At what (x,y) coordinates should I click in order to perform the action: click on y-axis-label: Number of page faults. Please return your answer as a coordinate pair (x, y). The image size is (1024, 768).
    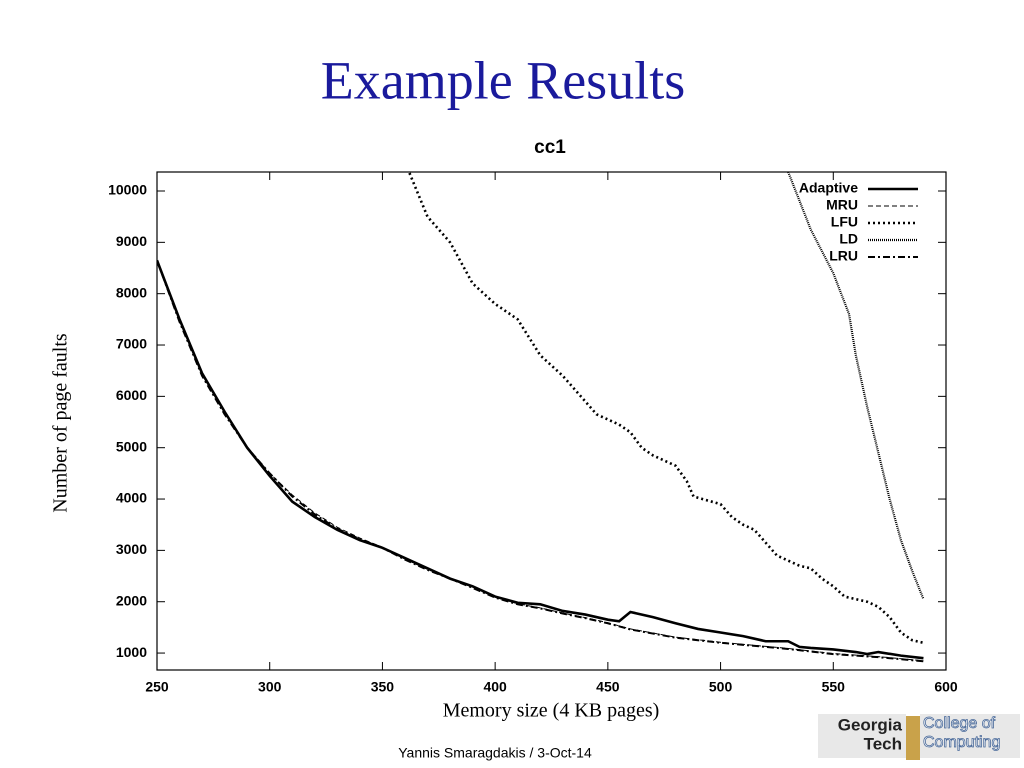
    Looking at the image, I should click on (61, 423).